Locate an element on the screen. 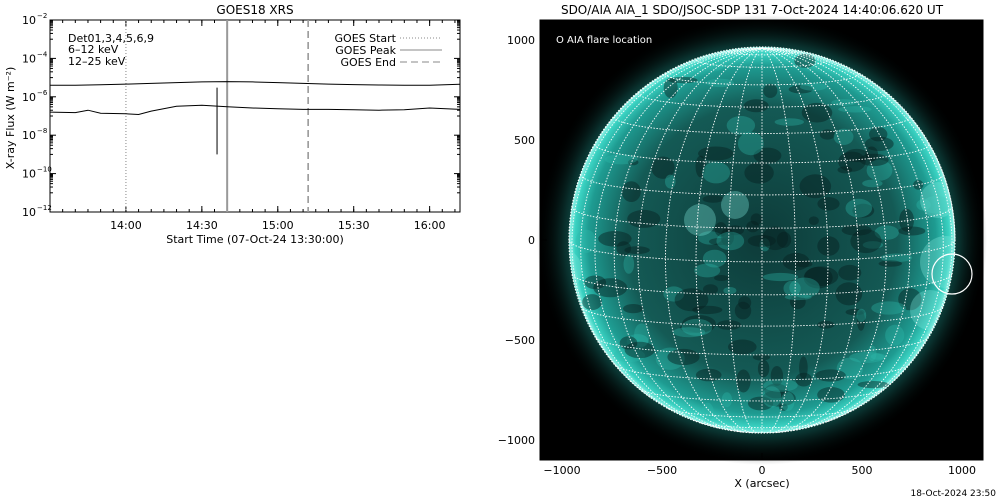  image-x-tick-label: −500 is located at coordinates (662, 470).